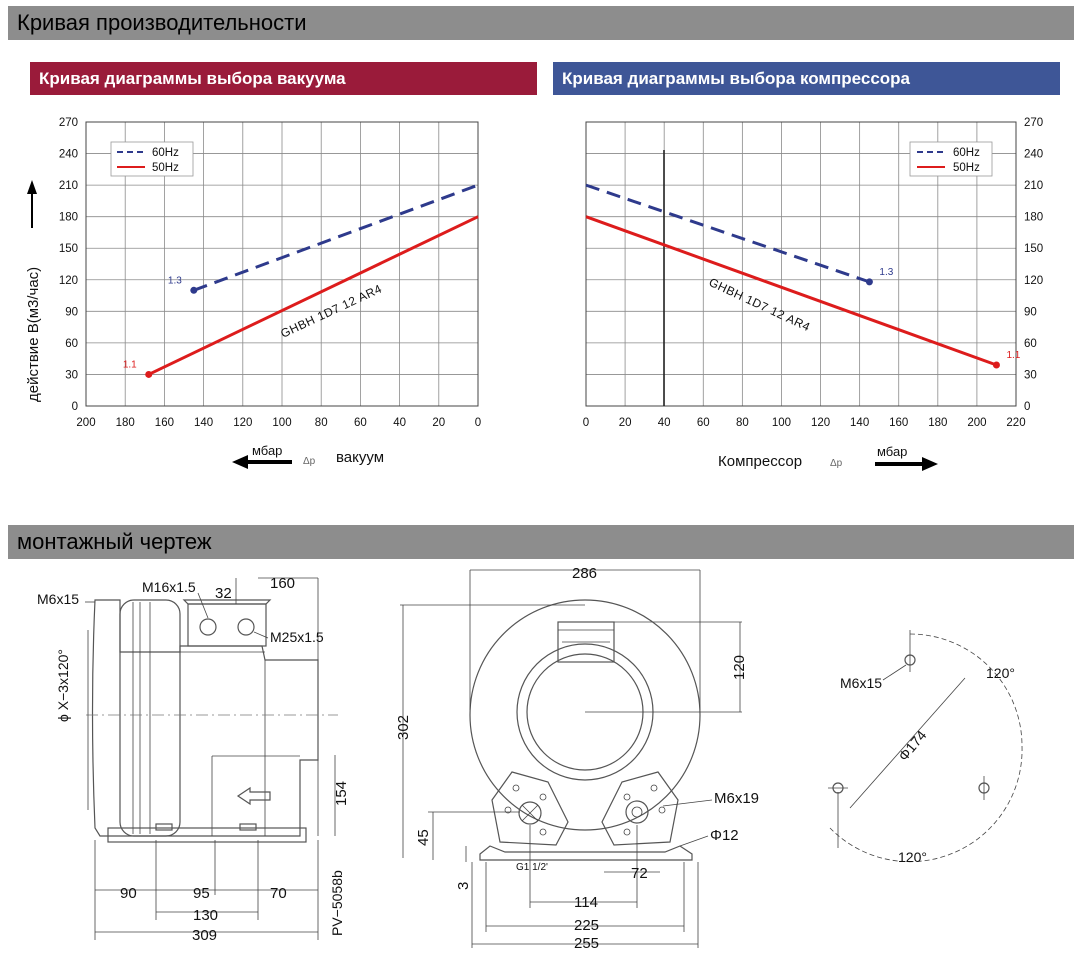 This screenshot has height=960, width=1080. Describe the element at coordinates (297, 637) in the screenshot. I see `side-m25-label: M25x1.5` at that location.